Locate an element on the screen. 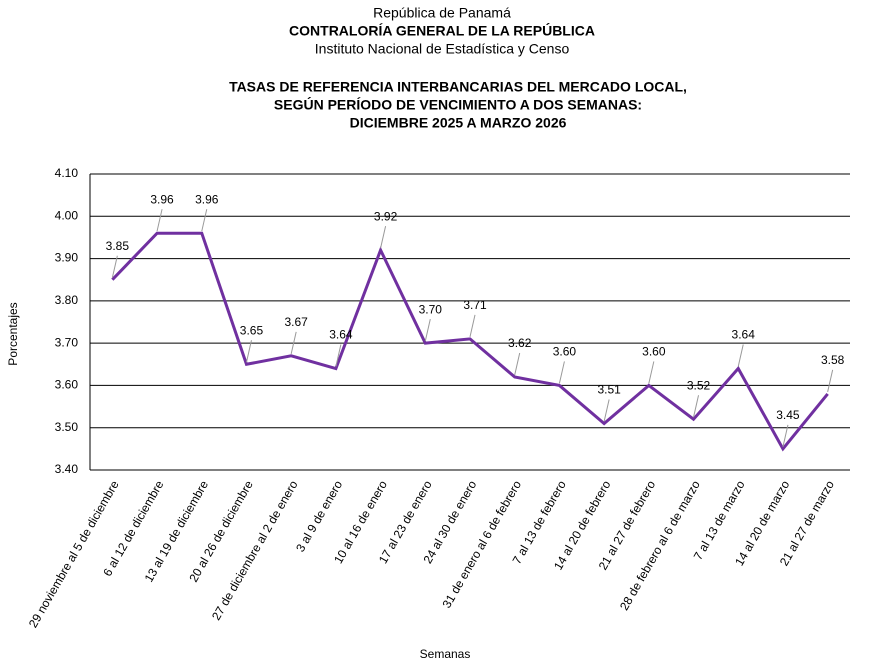 The height and width of the screenshot is (668, 884). x-tick-label: 3 al 9 de enero is located at coordinates (319, 516).